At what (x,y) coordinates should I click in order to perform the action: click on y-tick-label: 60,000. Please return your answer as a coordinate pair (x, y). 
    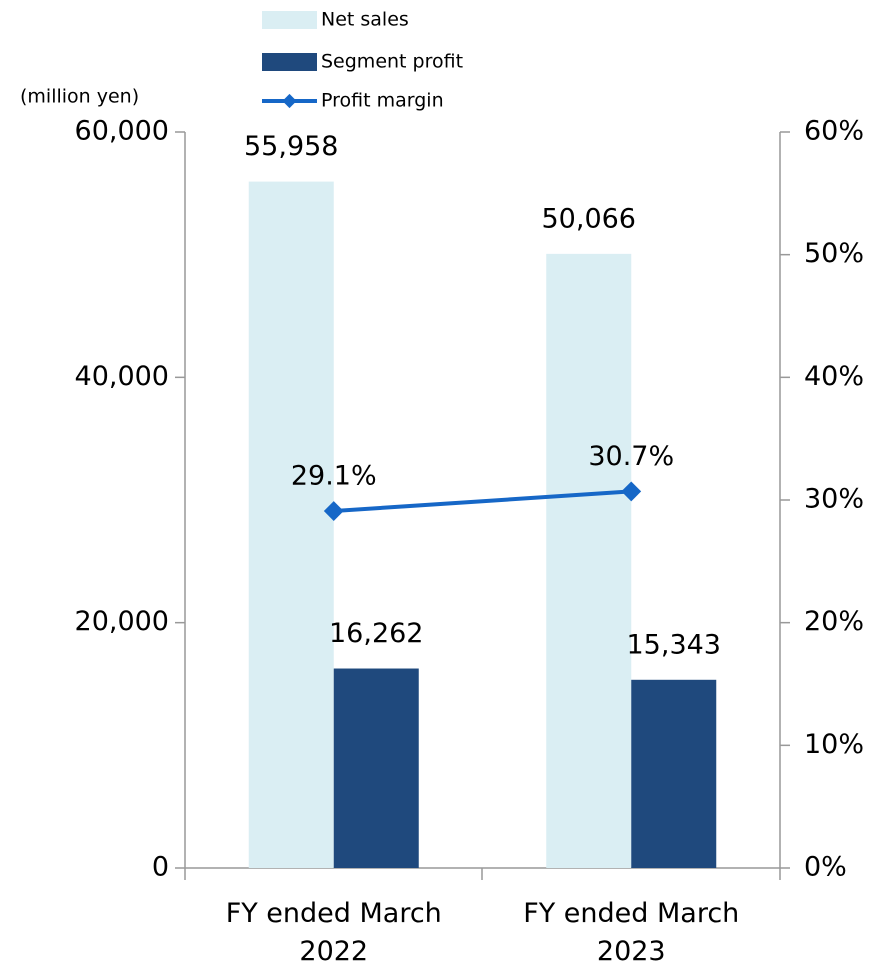
    Looking at the image, I should click on (122, 131).